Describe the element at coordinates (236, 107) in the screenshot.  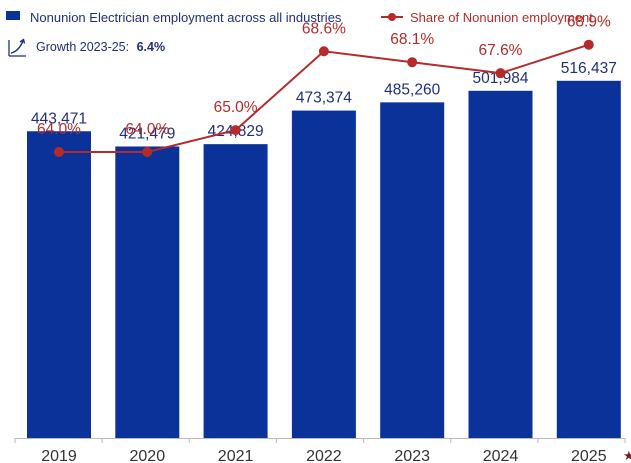
I see `share-label-2021: 65.0%` at that location.